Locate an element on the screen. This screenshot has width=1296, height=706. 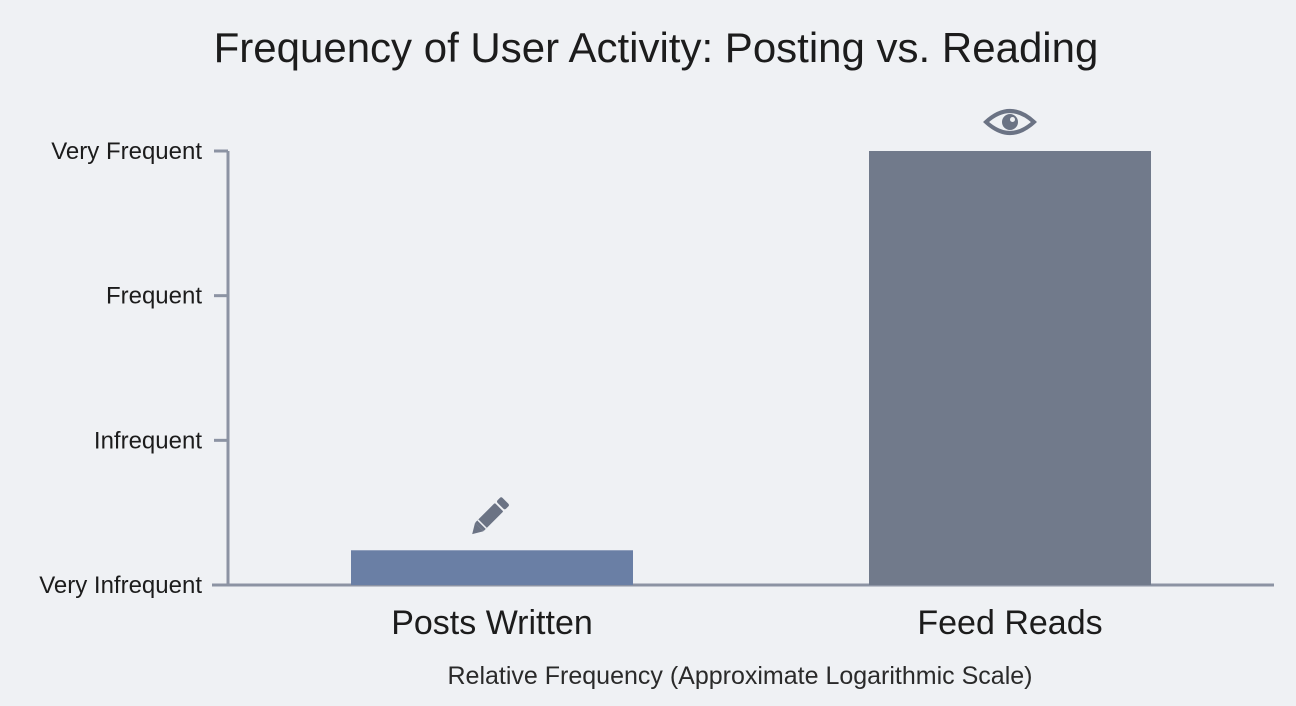
y-tick-label: Very Frequent is located at coordinates (126, 151).